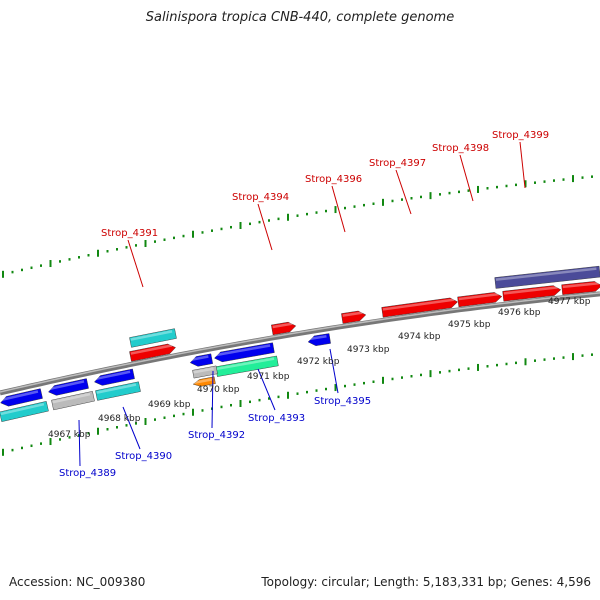  I want to click on gene-left-inner, so click(21, 398).